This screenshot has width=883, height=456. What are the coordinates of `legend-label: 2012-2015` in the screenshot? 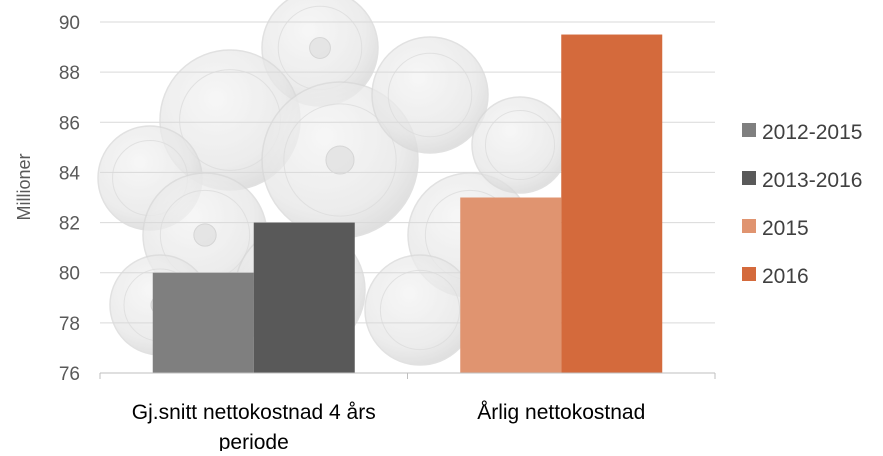 It's located at (812, 132).